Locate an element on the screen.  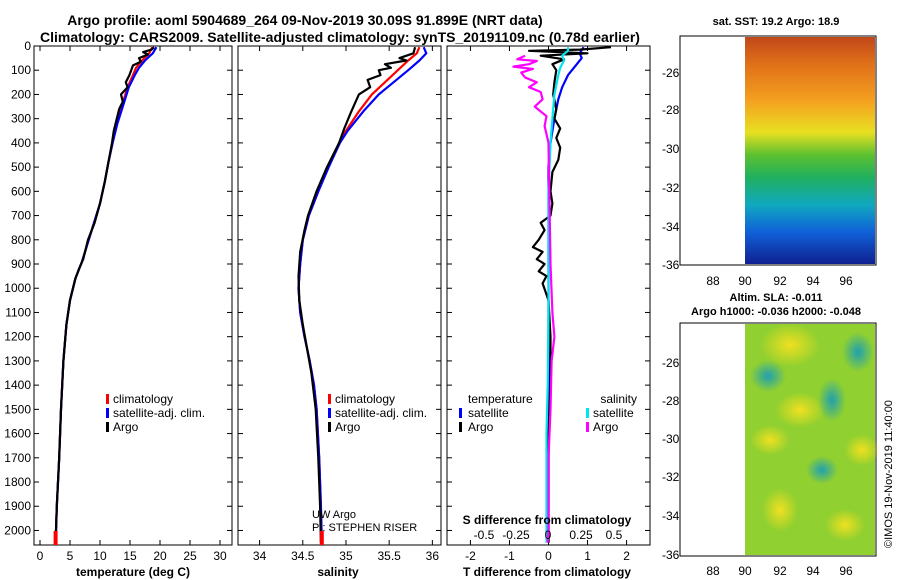
sst-map-title: sat. SST: 19.2 Argo: 18.9 is located at coordinates (776, 22).